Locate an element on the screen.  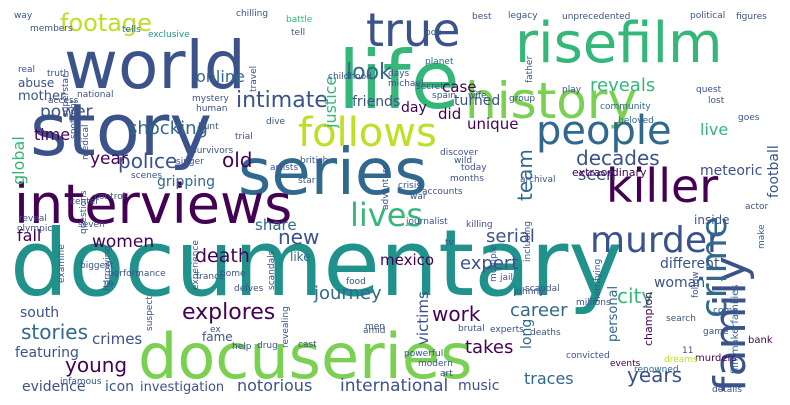
word-stories: stories is located at coordinates (54, 332).